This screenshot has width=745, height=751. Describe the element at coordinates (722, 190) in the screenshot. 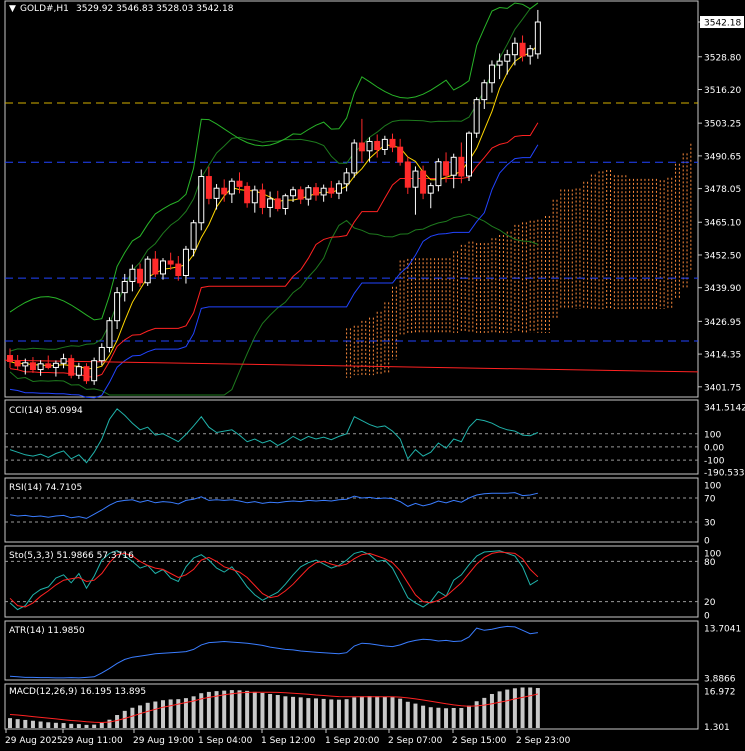

I see `price-tick-label: 3478.05` at that location.